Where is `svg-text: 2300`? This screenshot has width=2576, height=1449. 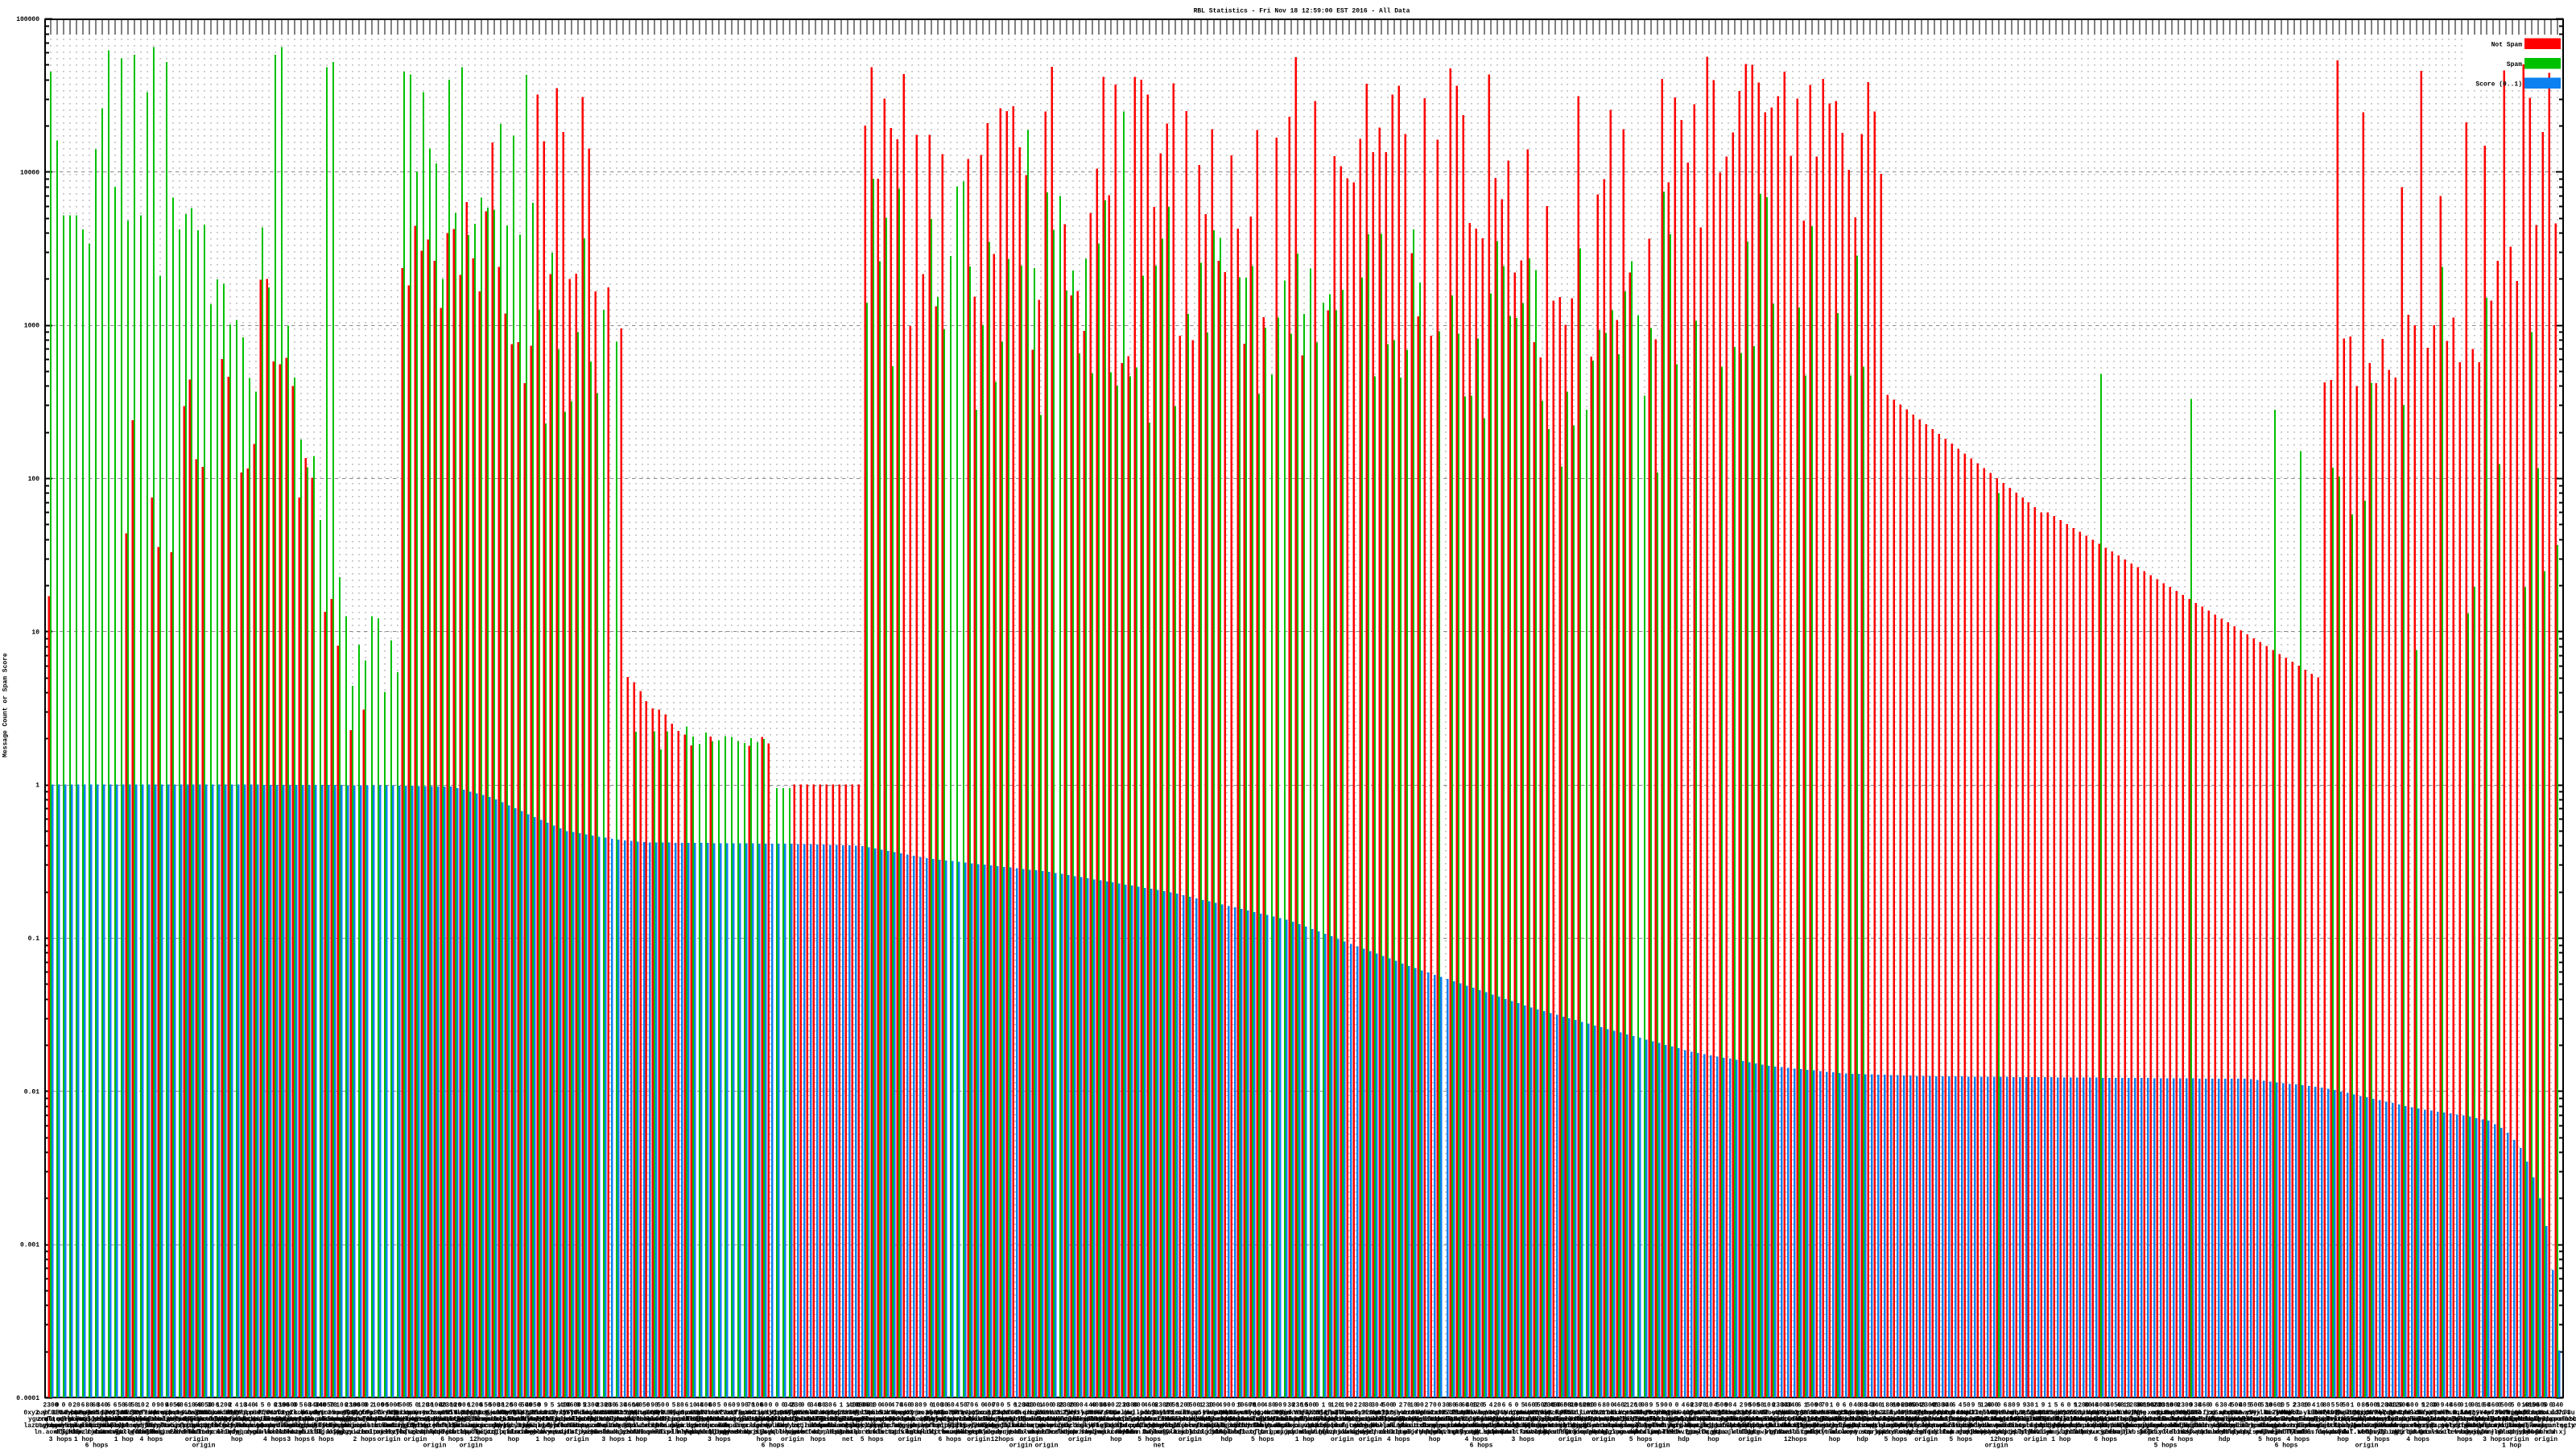
svg-text: 2300 is located at coordinates (448, 1406).